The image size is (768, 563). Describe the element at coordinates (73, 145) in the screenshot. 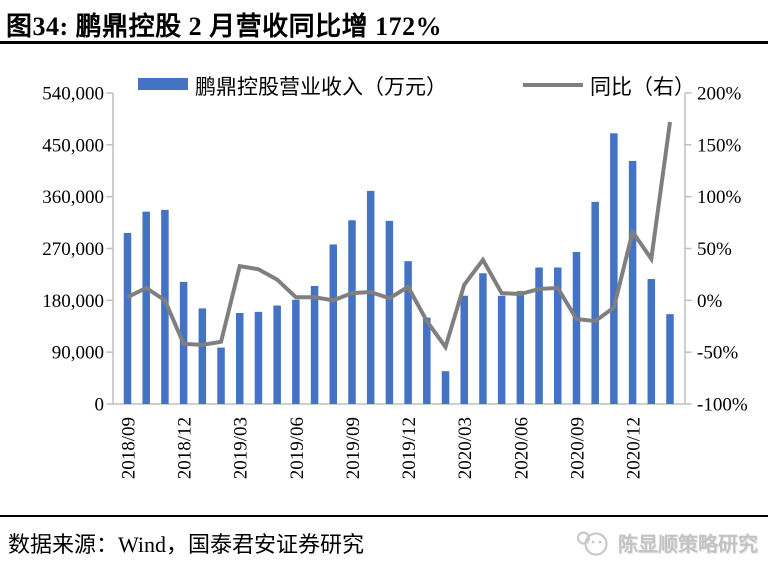

I see `y-axis-label: 450,000` at that location.